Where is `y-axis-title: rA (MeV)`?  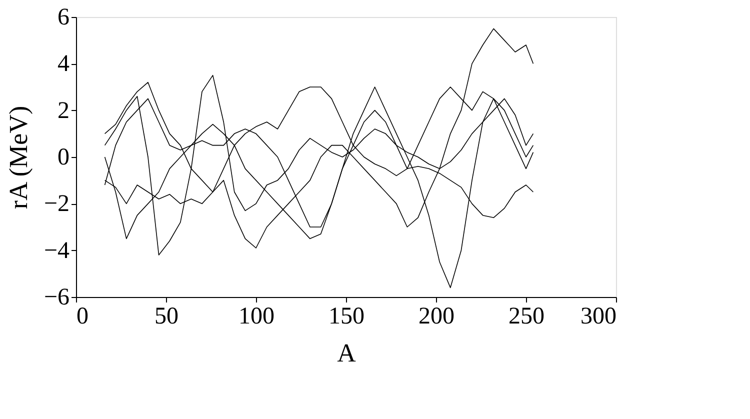
y-axis-title: rA (MeV) is located at coordinates (18, 158).